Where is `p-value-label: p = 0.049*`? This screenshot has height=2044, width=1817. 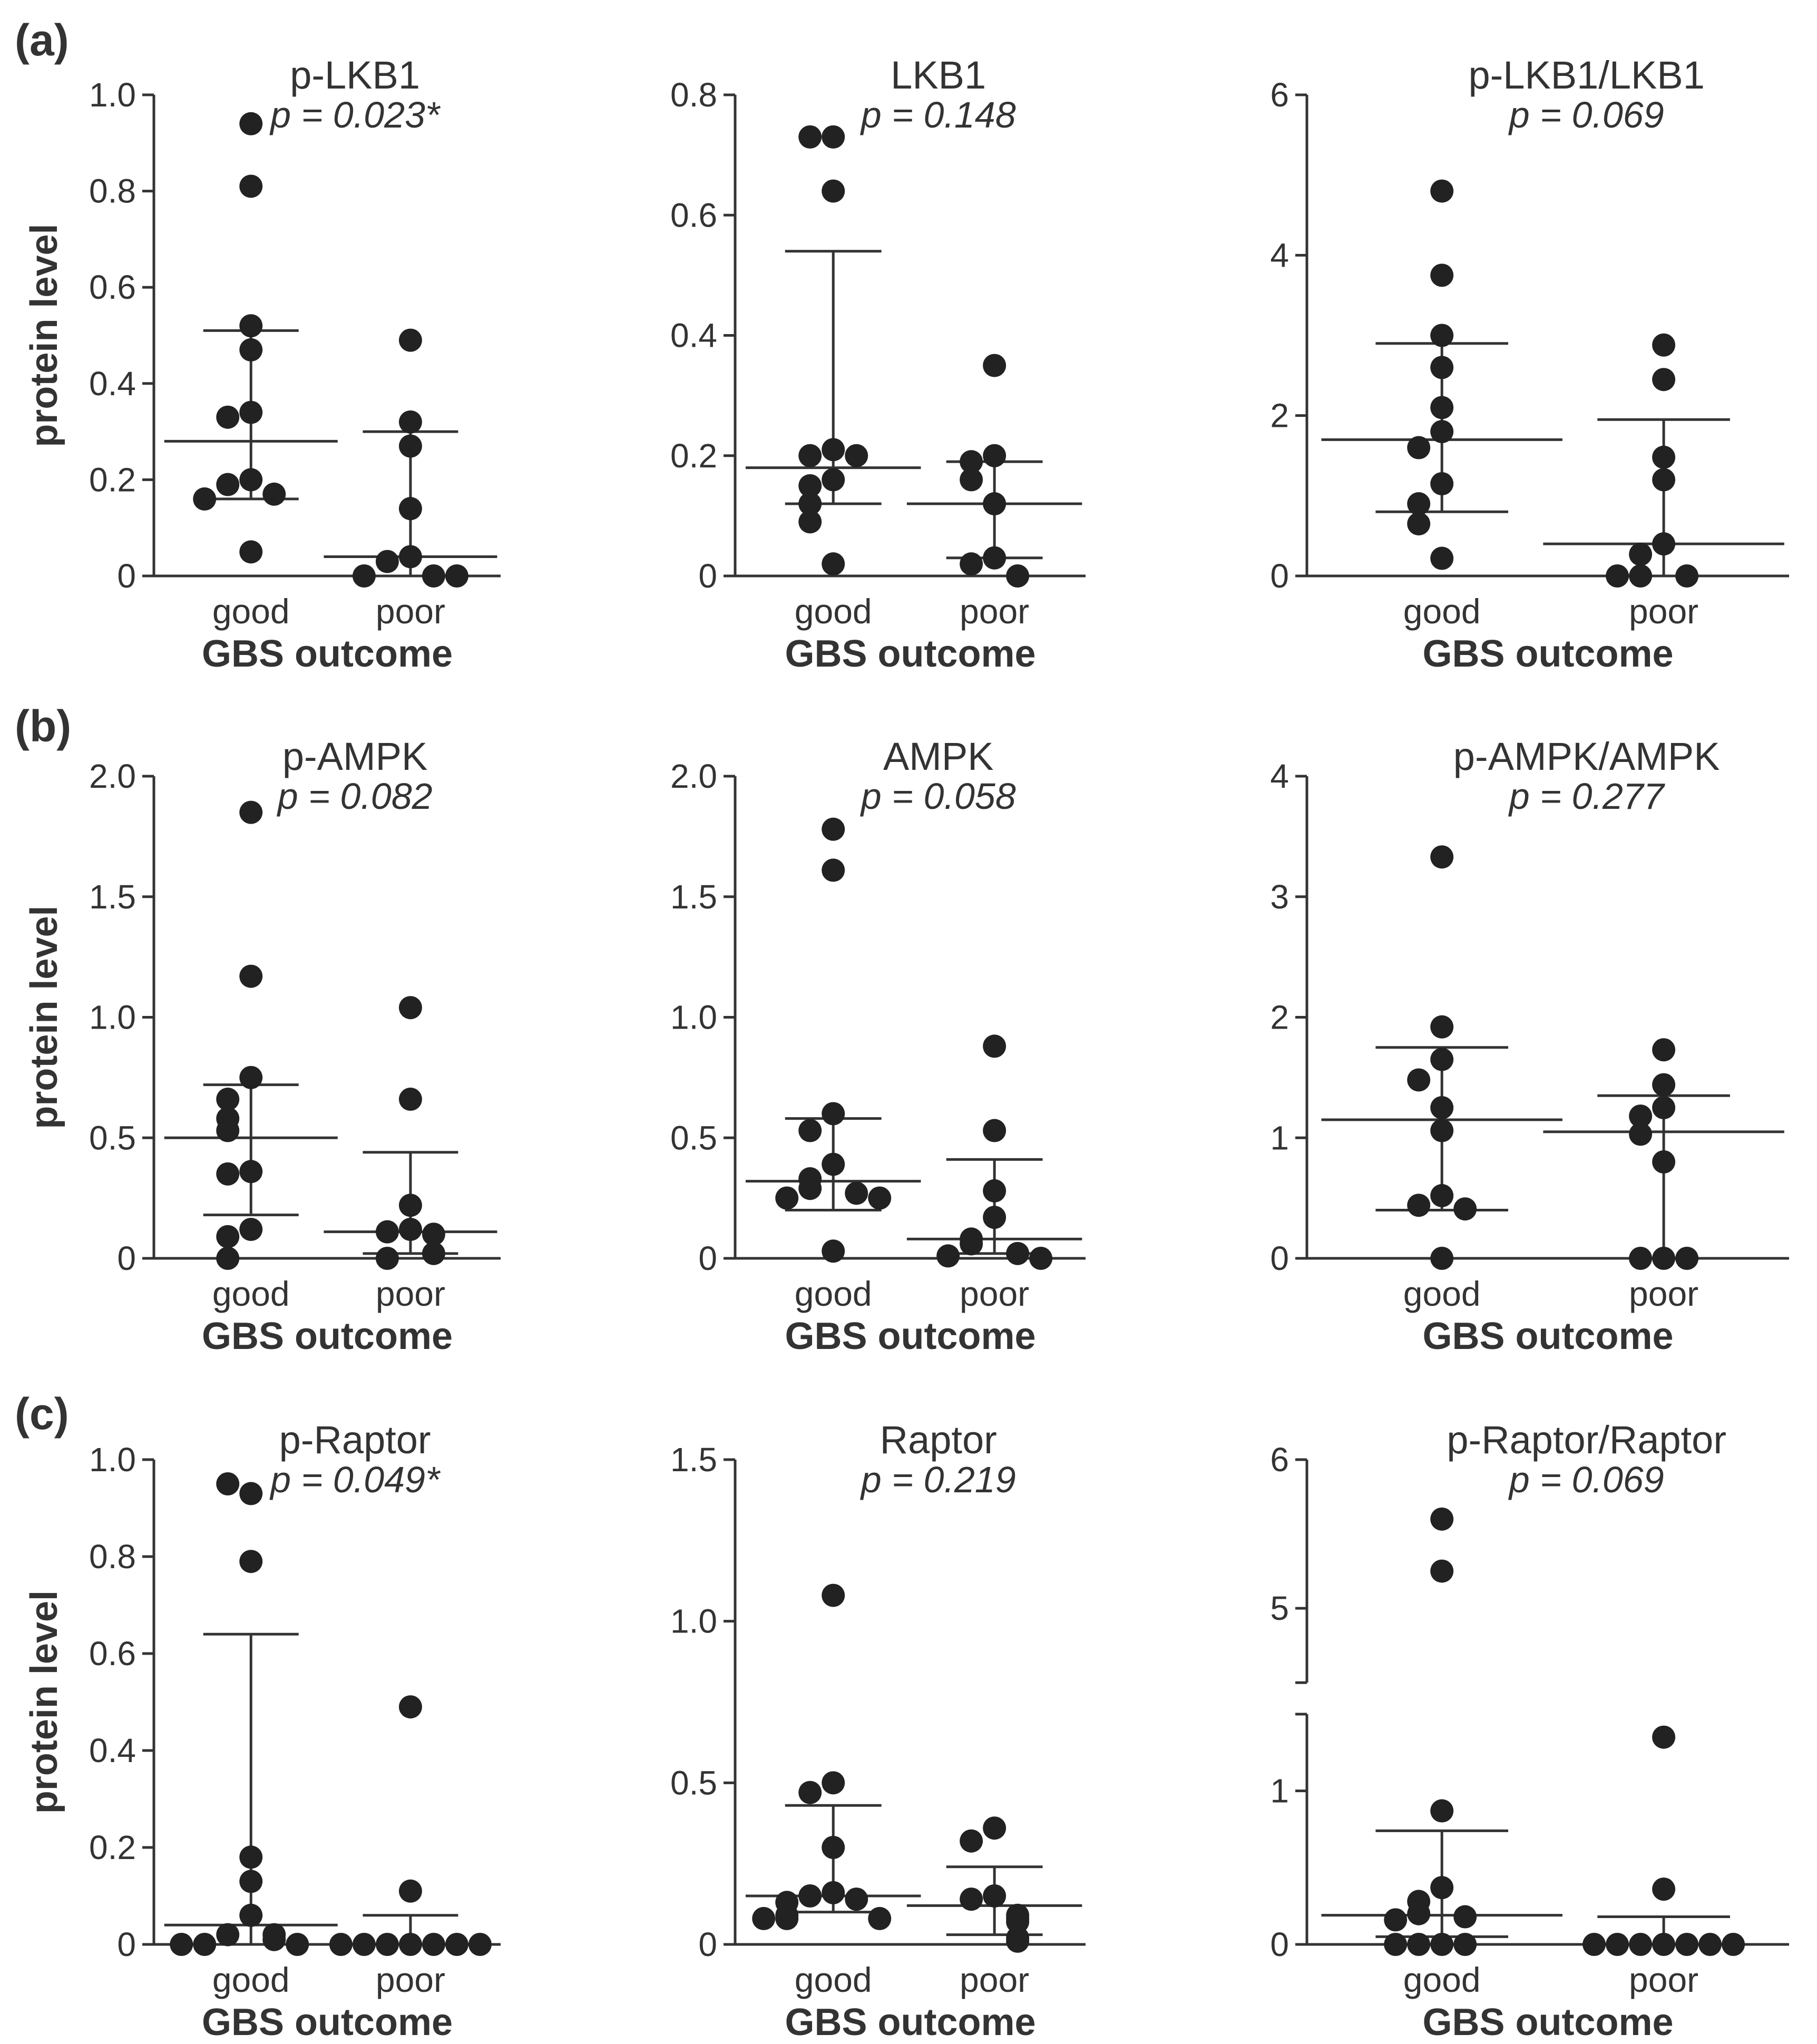 p-value-label: p = 0.049* is located at coordinates (355, 1479).